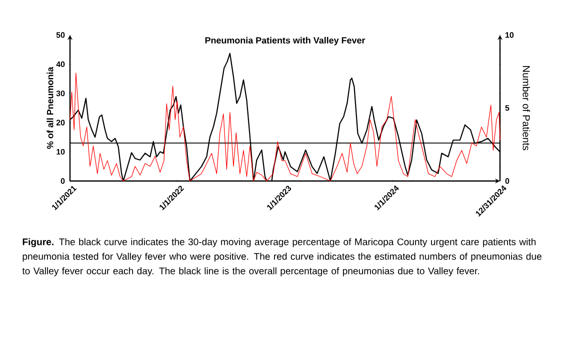 Image resolution: width=572 pixels, height=350 pixels. What do you see at coordinates (526, 108) in the screenshot?
I see `y2-axis-title: Number of Patients` at bounding box center [526, 108].